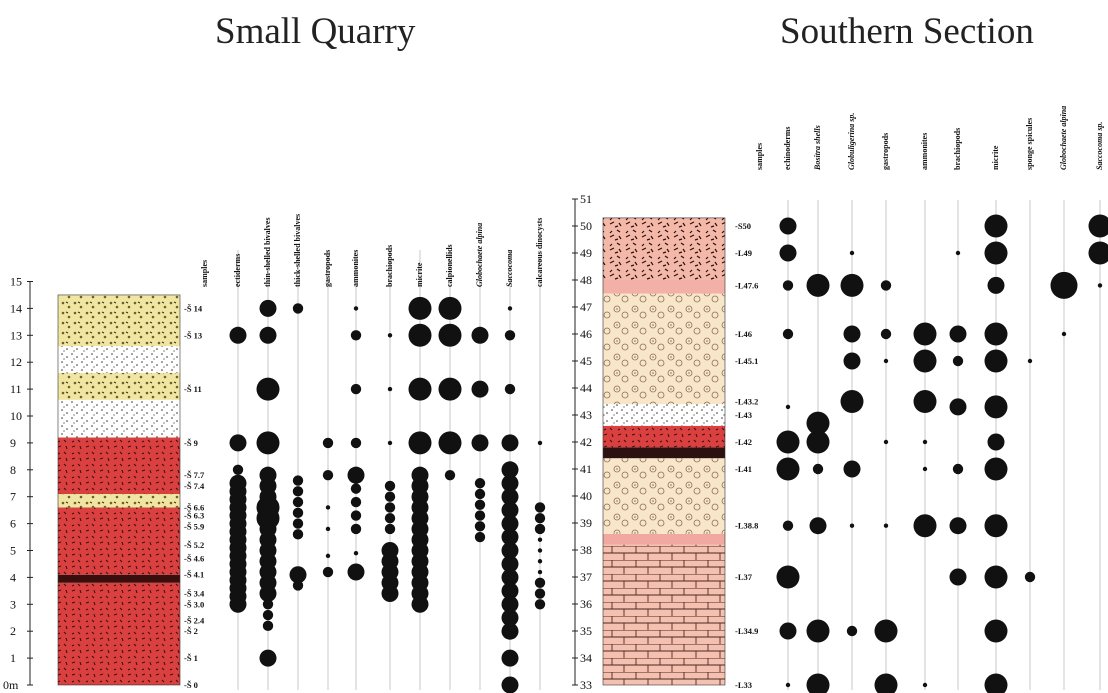 Image resolution: width=1108 pixels, height=693 pixels. I want to click on column-header: Bositra shells, so click(817, 148).